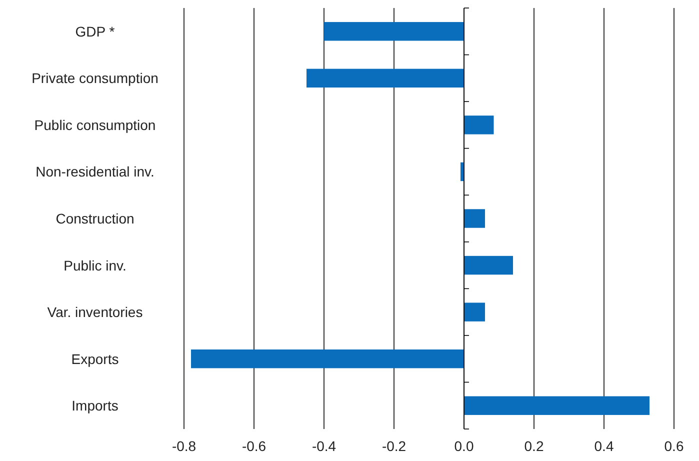 Image resolution: width=699 pixels, height=461 pixels. I want to click on y-tick-label: Non-residential inv., so click(95, 172).